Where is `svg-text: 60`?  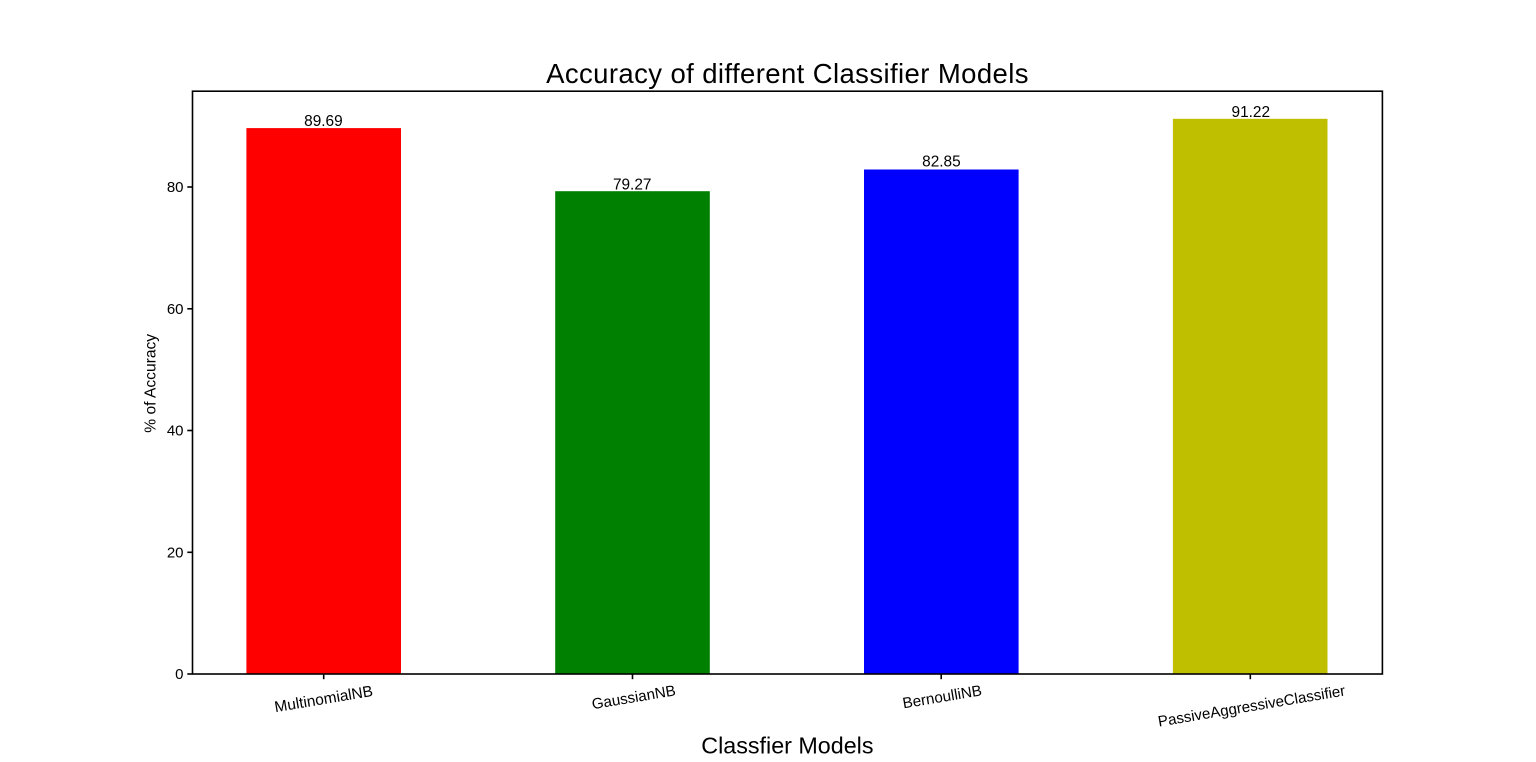
svg-text: 60 is located at coordinates (175, 309).